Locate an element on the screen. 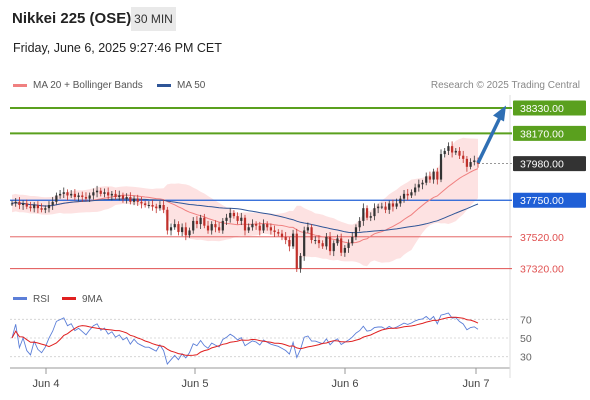 This screenshot has height=400, width=590. level-label-last: 37980.00 is located at coordinates (542, 165).